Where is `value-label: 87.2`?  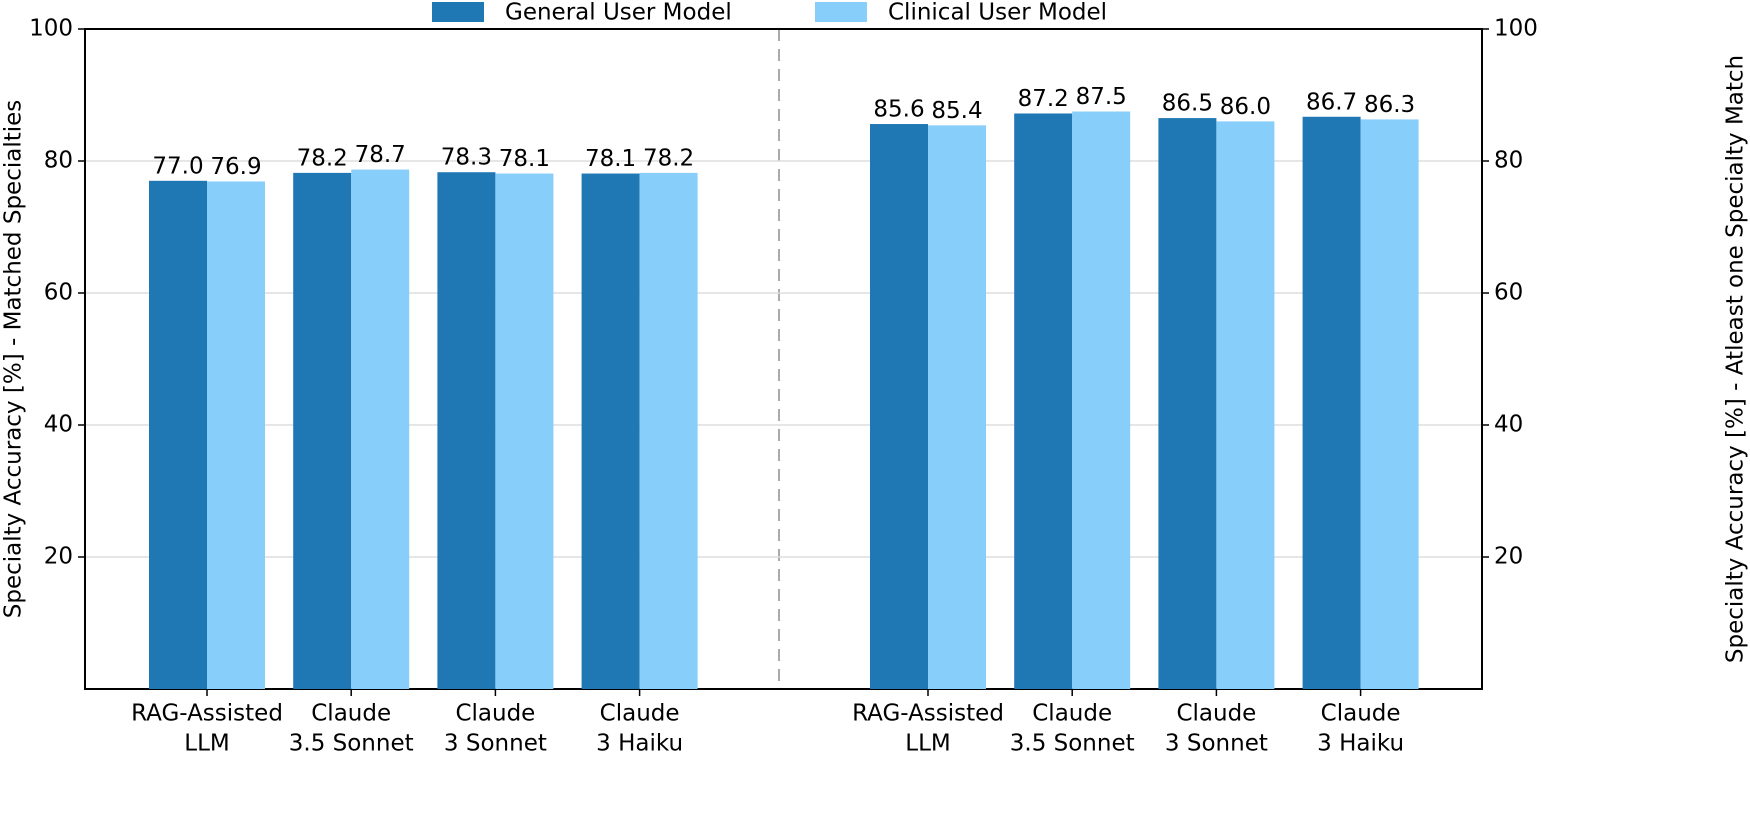 value-label: 87.2 is located at coordinates (1043, 99).